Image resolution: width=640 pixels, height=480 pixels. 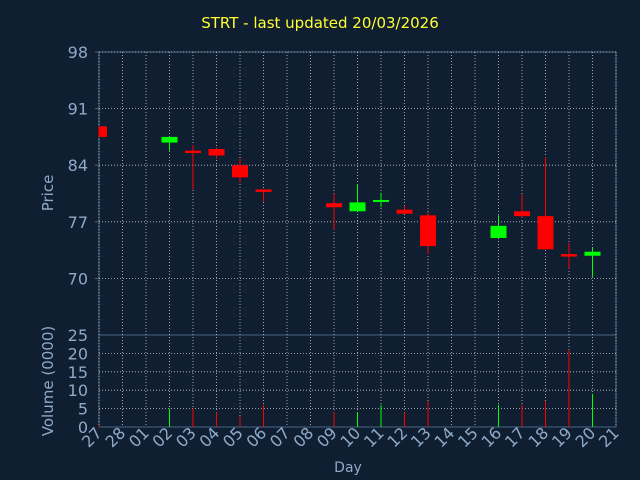 I want to click on x-axis-label: Day, so click(x=348, y=468).